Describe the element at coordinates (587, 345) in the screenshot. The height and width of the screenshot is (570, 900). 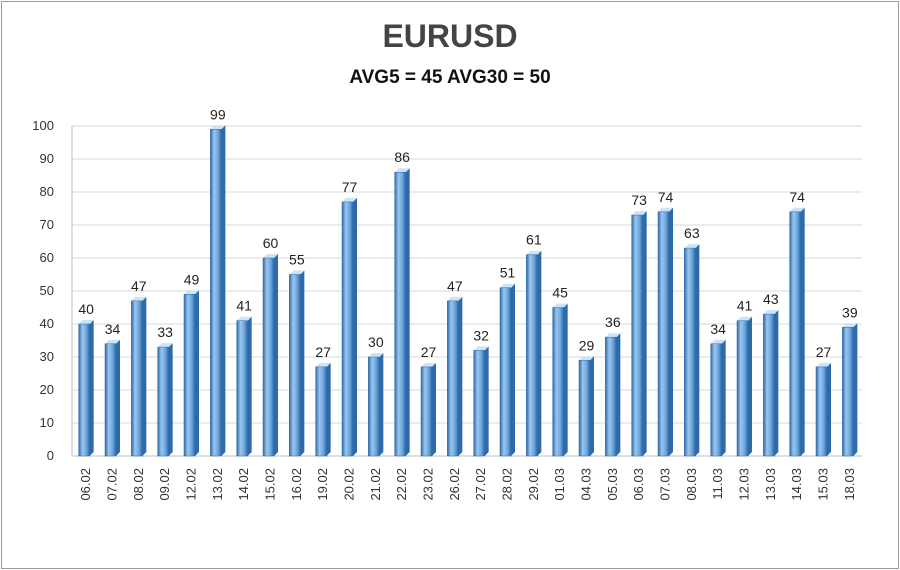
I see `data-label: 29` at that location.